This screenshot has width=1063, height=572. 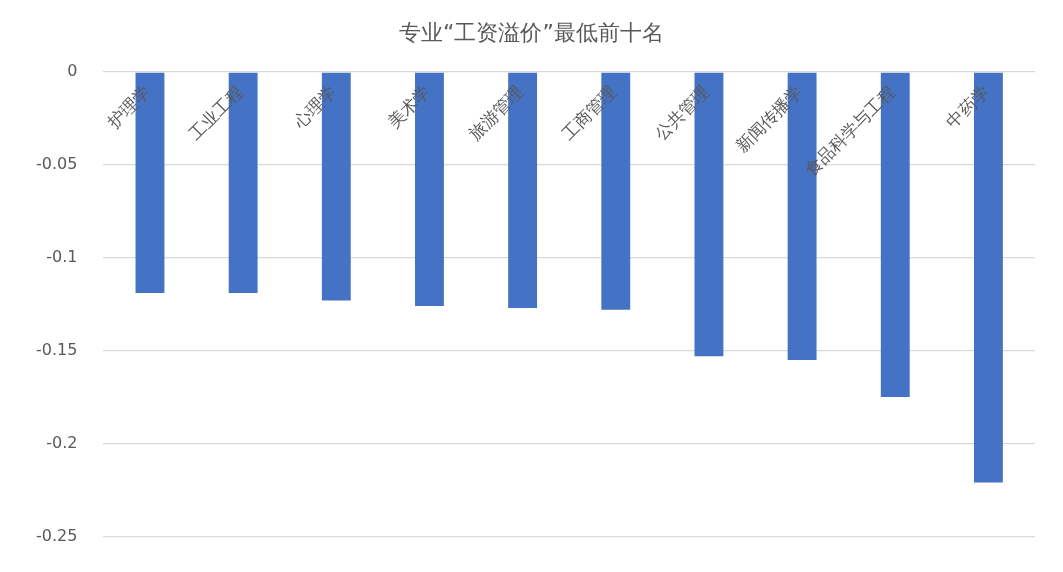 What do you see at coordinates (62, 442) in the screenshot?
I see `y-tick-label: -0.2` at bounding box center [62, 442].